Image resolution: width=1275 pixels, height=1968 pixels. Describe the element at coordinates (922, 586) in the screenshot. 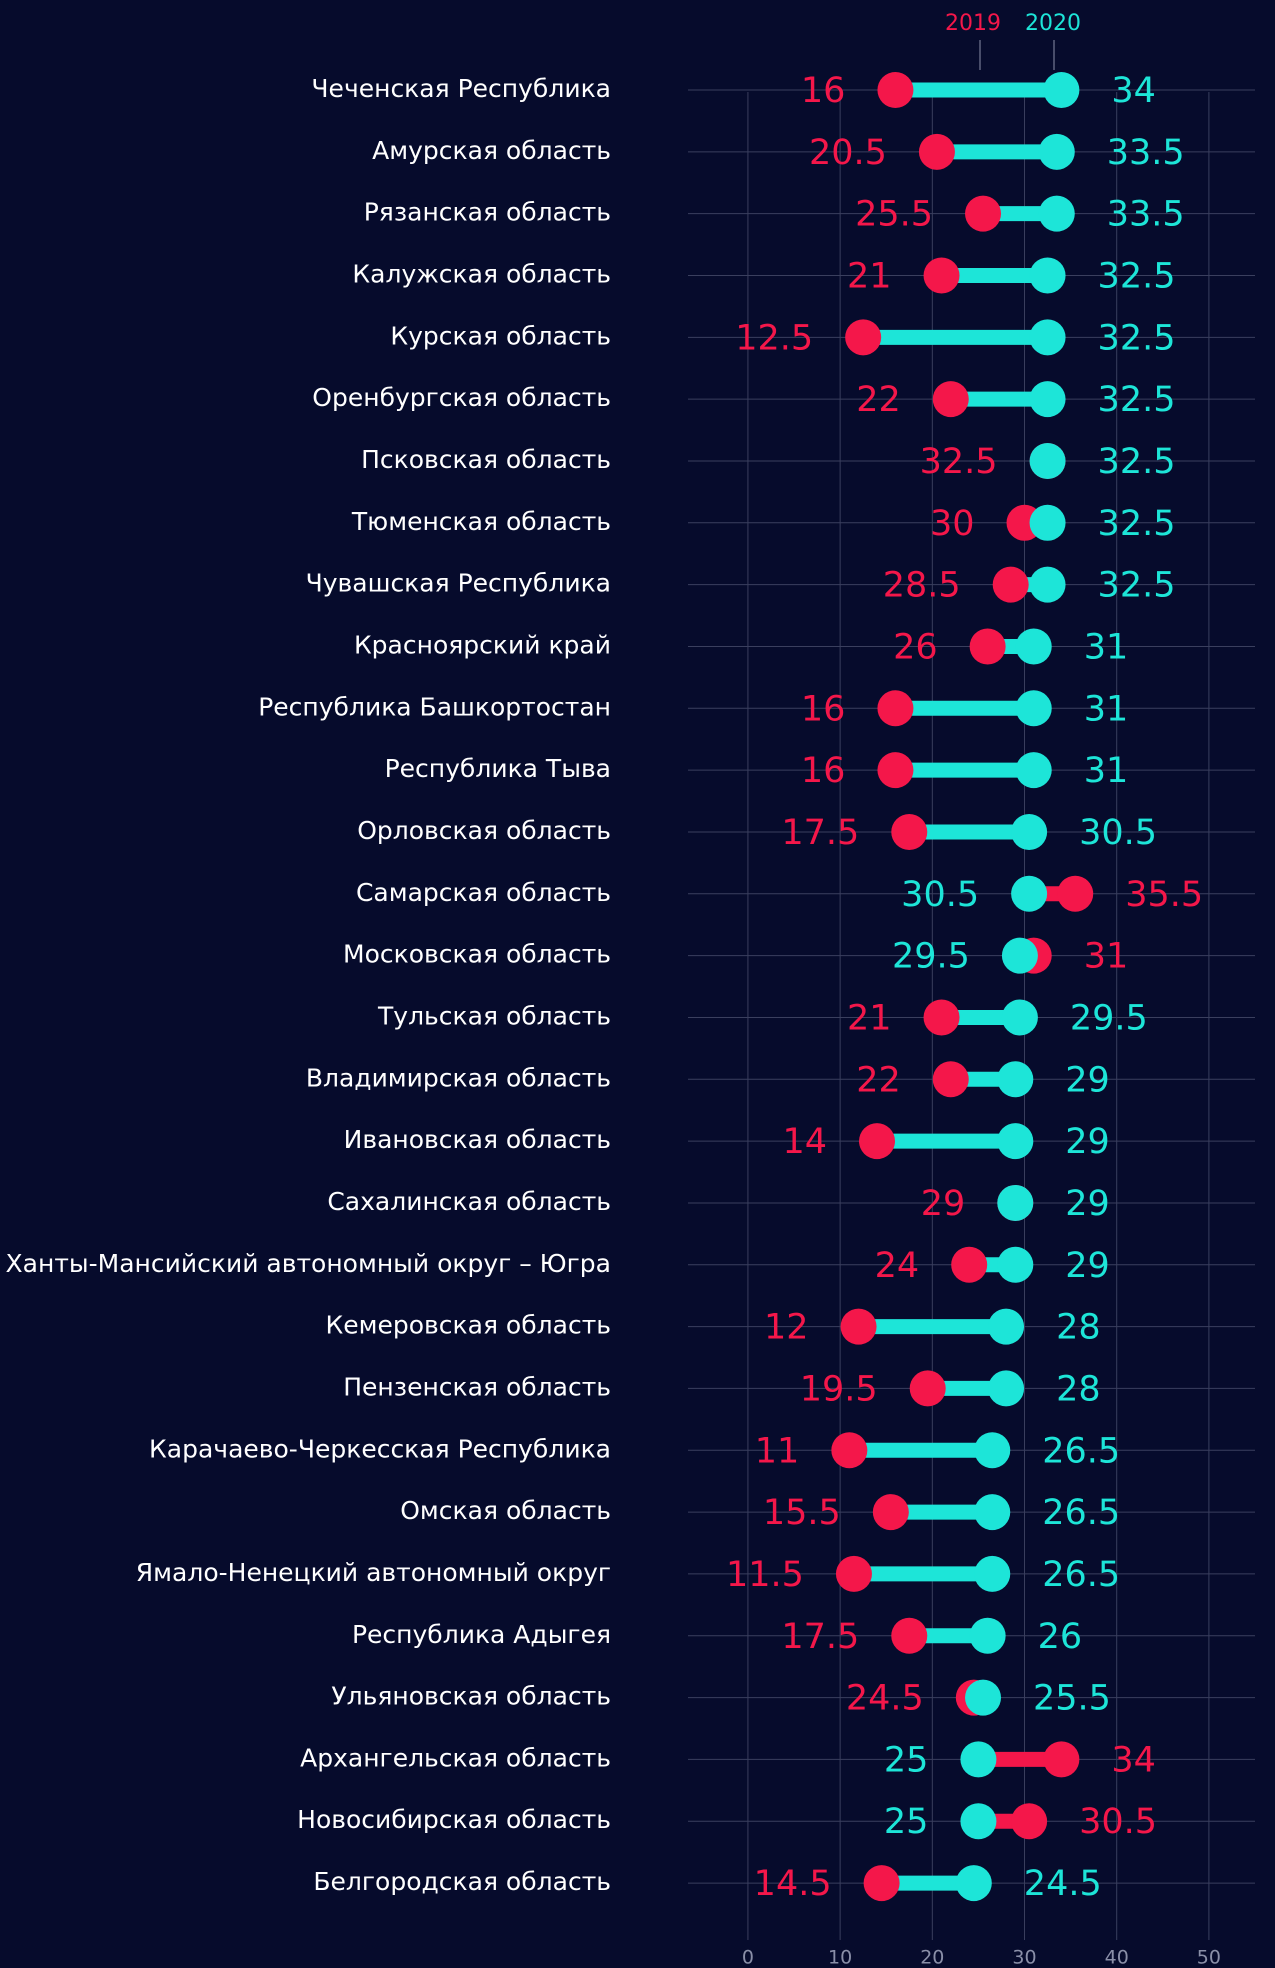

I see `value-label: 28.5` at that location.